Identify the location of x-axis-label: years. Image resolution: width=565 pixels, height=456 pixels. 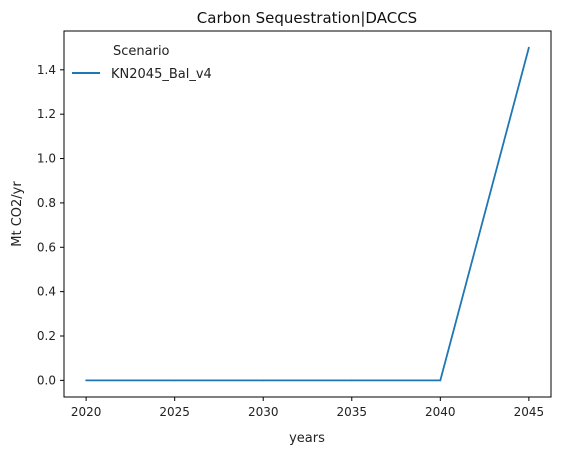
(307, 438).